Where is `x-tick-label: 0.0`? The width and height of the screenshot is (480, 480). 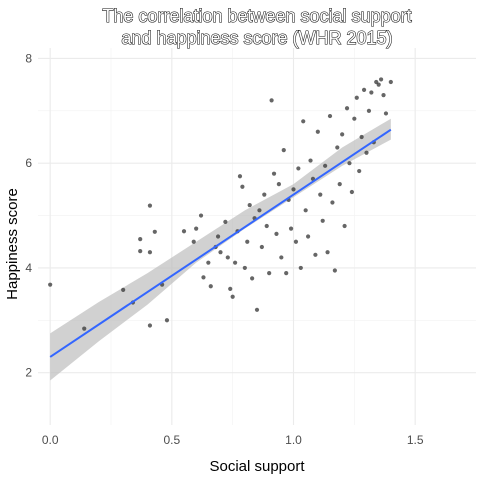
x-tick-label: 0.0 is located at coordinates (50, 440).